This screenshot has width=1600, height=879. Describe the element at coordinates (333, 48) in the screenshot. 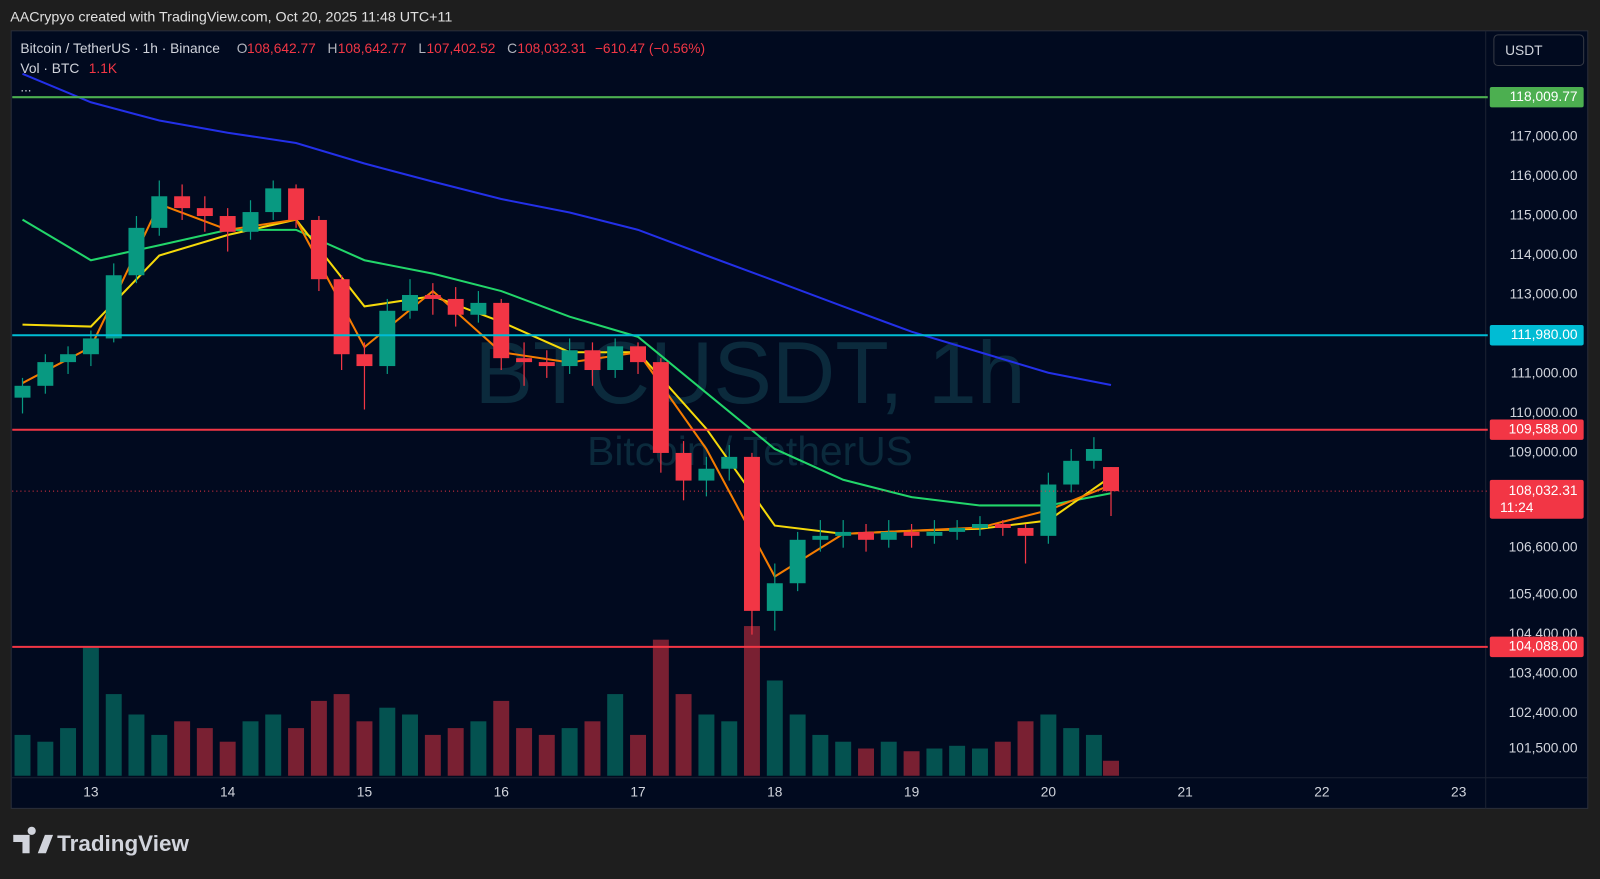

I see `ohlc-key: H` at that location.